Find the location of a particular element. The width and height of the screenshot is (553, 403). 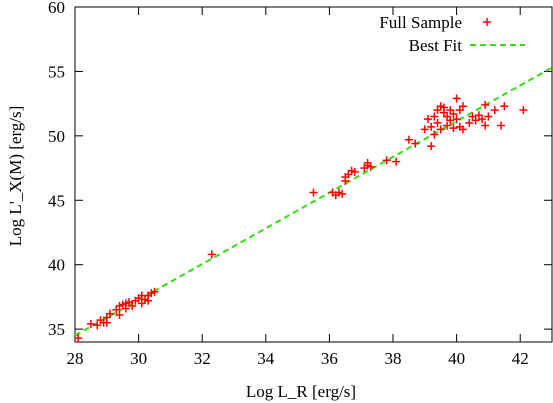

x-tick-label: 28 is located at coordinates (75, 358).